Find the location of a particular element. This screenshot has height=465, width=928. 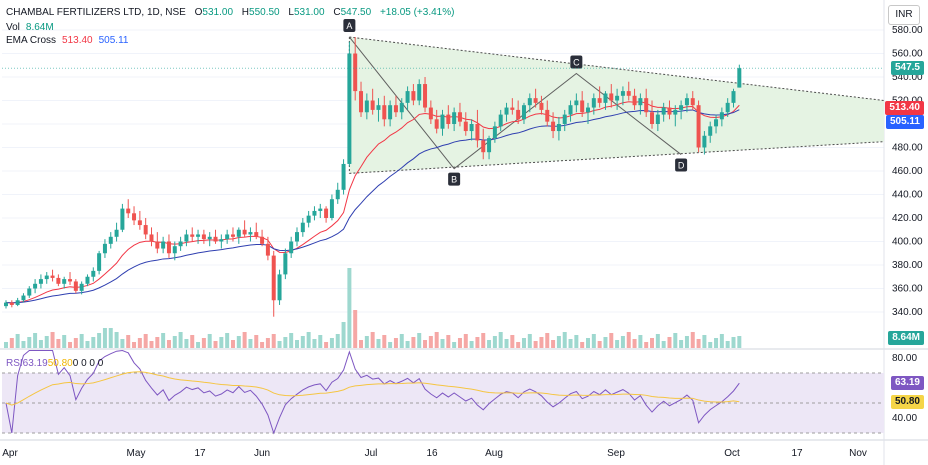

ema-fast-value: 513.40 is located at coordinates (77, 40).